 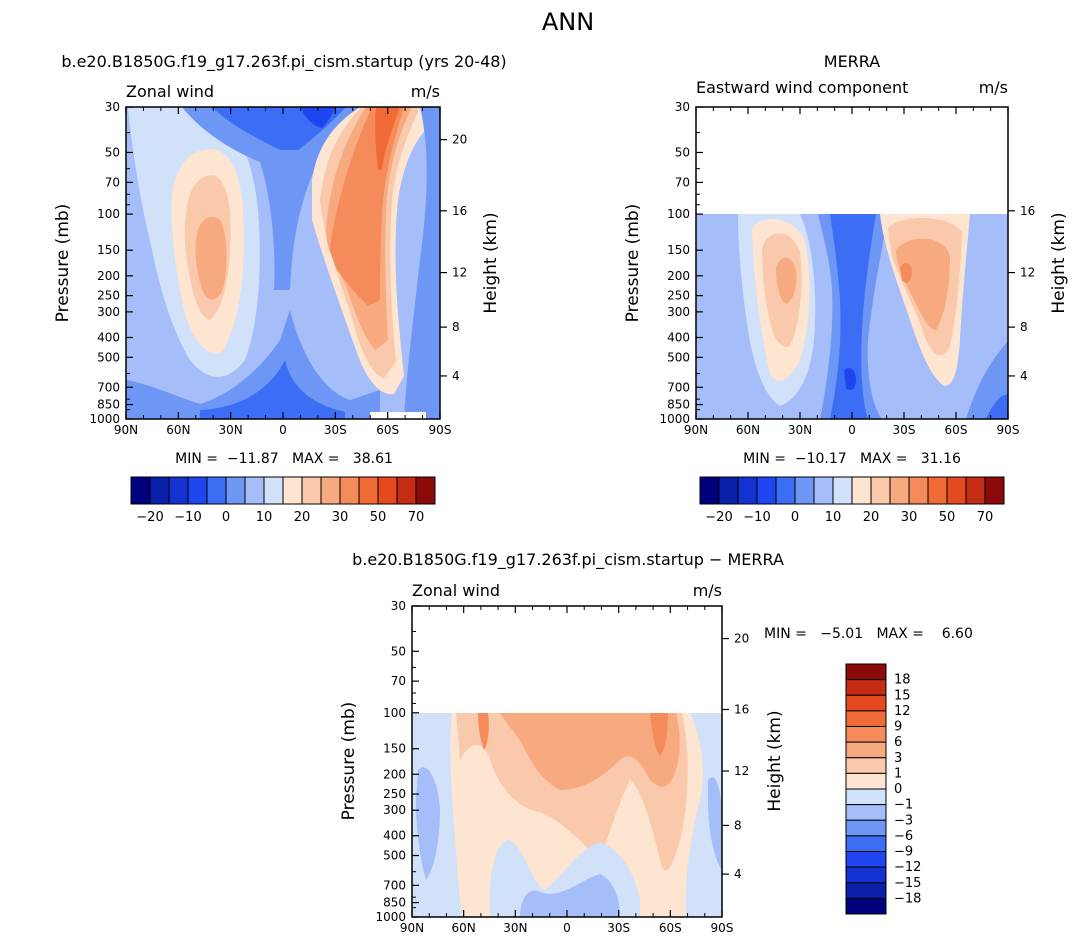 What do you see at coordinates (1059, 262) in the screenshot?
I see `panel-merra-y2label: Height (km)` at bounding box center [1059, 262].